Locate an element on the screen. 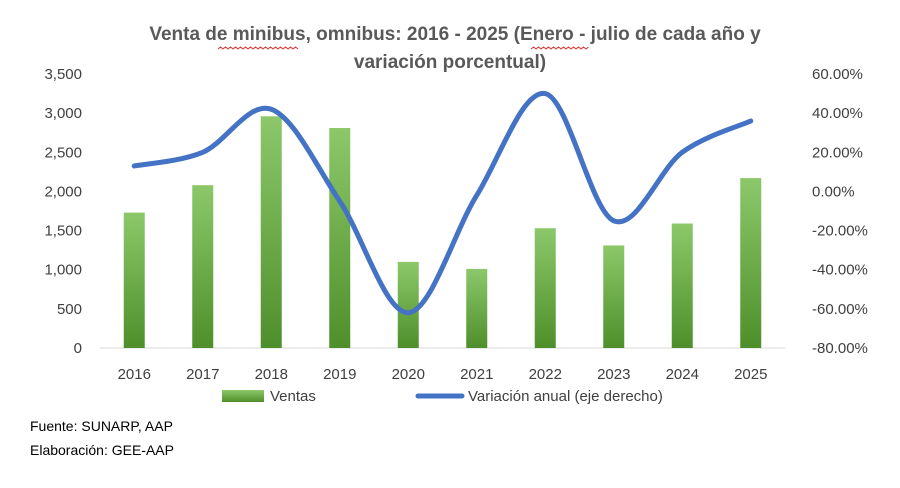  y-right-tick-label: 20.00% is located at coordinates (837, 152).